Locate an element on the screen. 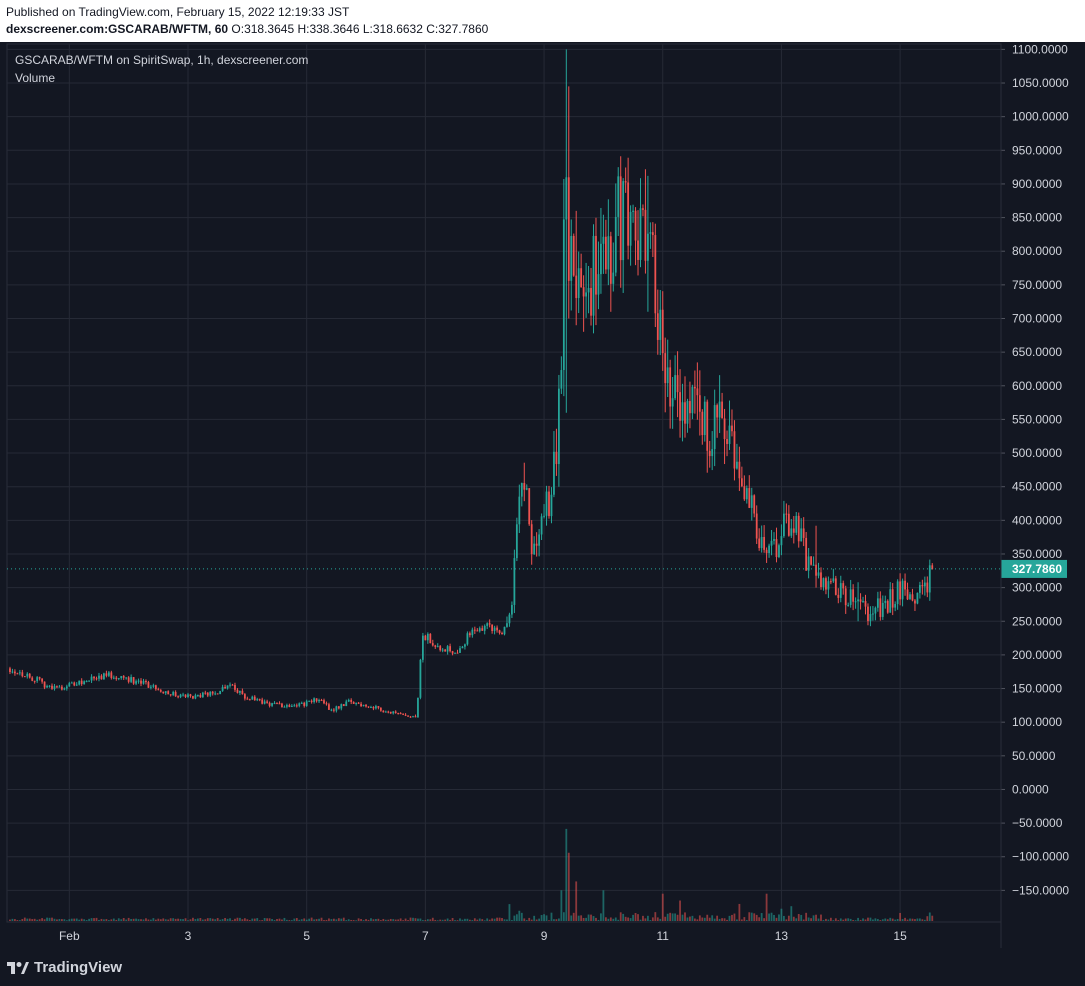  x-tick-label: 3 is located at coordinates (188, 936).